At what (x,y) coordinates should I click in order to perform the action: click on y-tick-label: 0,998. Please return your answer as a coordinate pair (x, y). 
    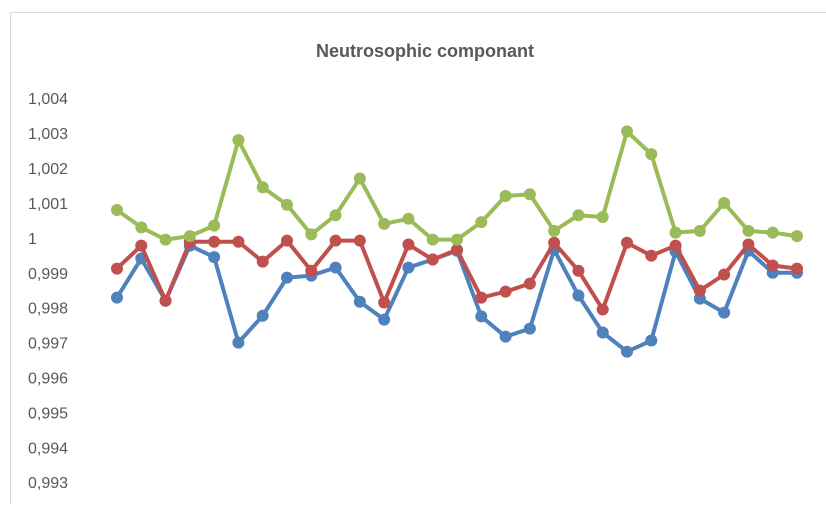
    Looking at the image, I should click on (48, 309).